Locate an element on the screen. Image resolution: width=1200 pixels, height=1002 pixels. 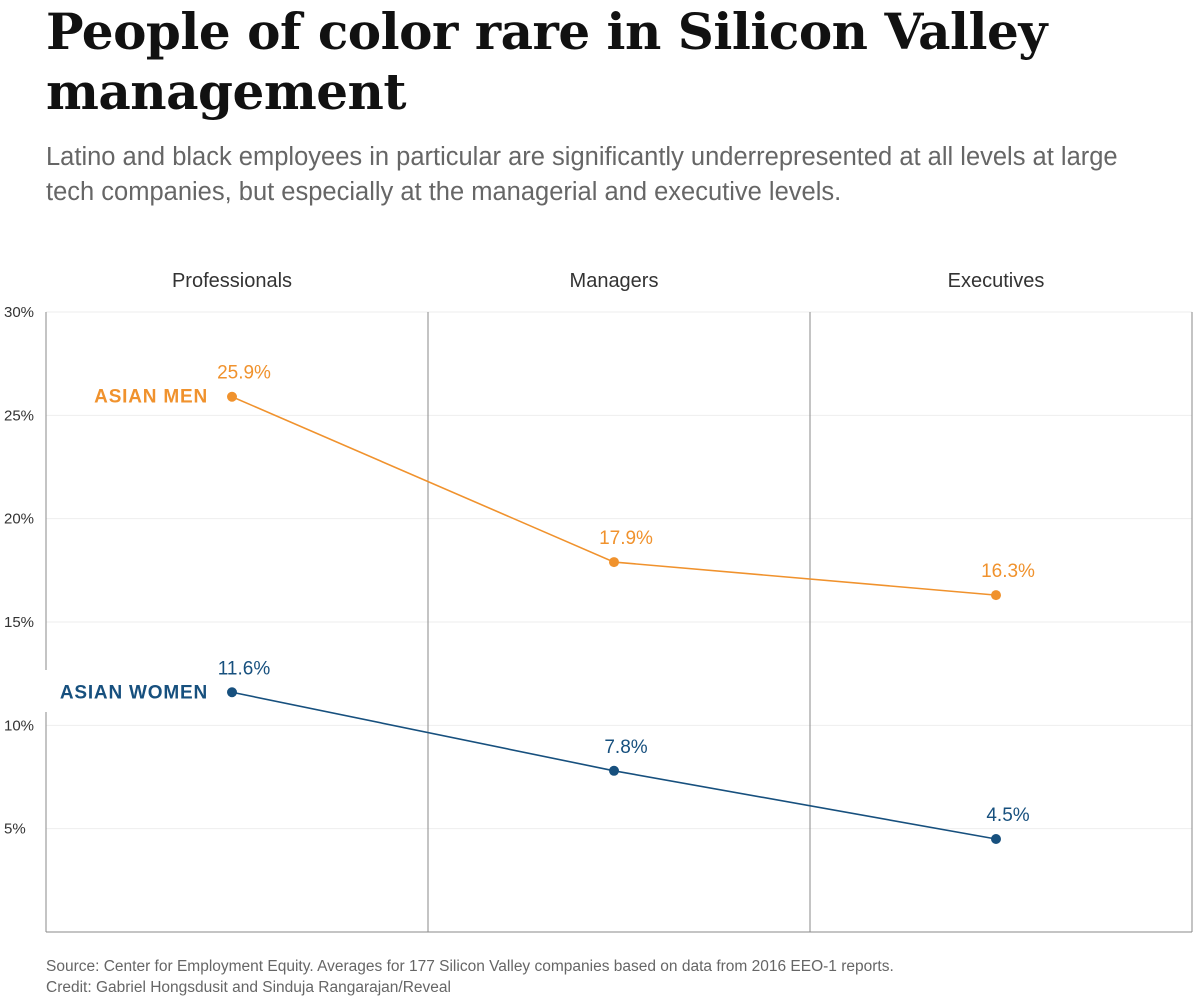
y-tick-label: 30% is located at coordinates (19, 312).